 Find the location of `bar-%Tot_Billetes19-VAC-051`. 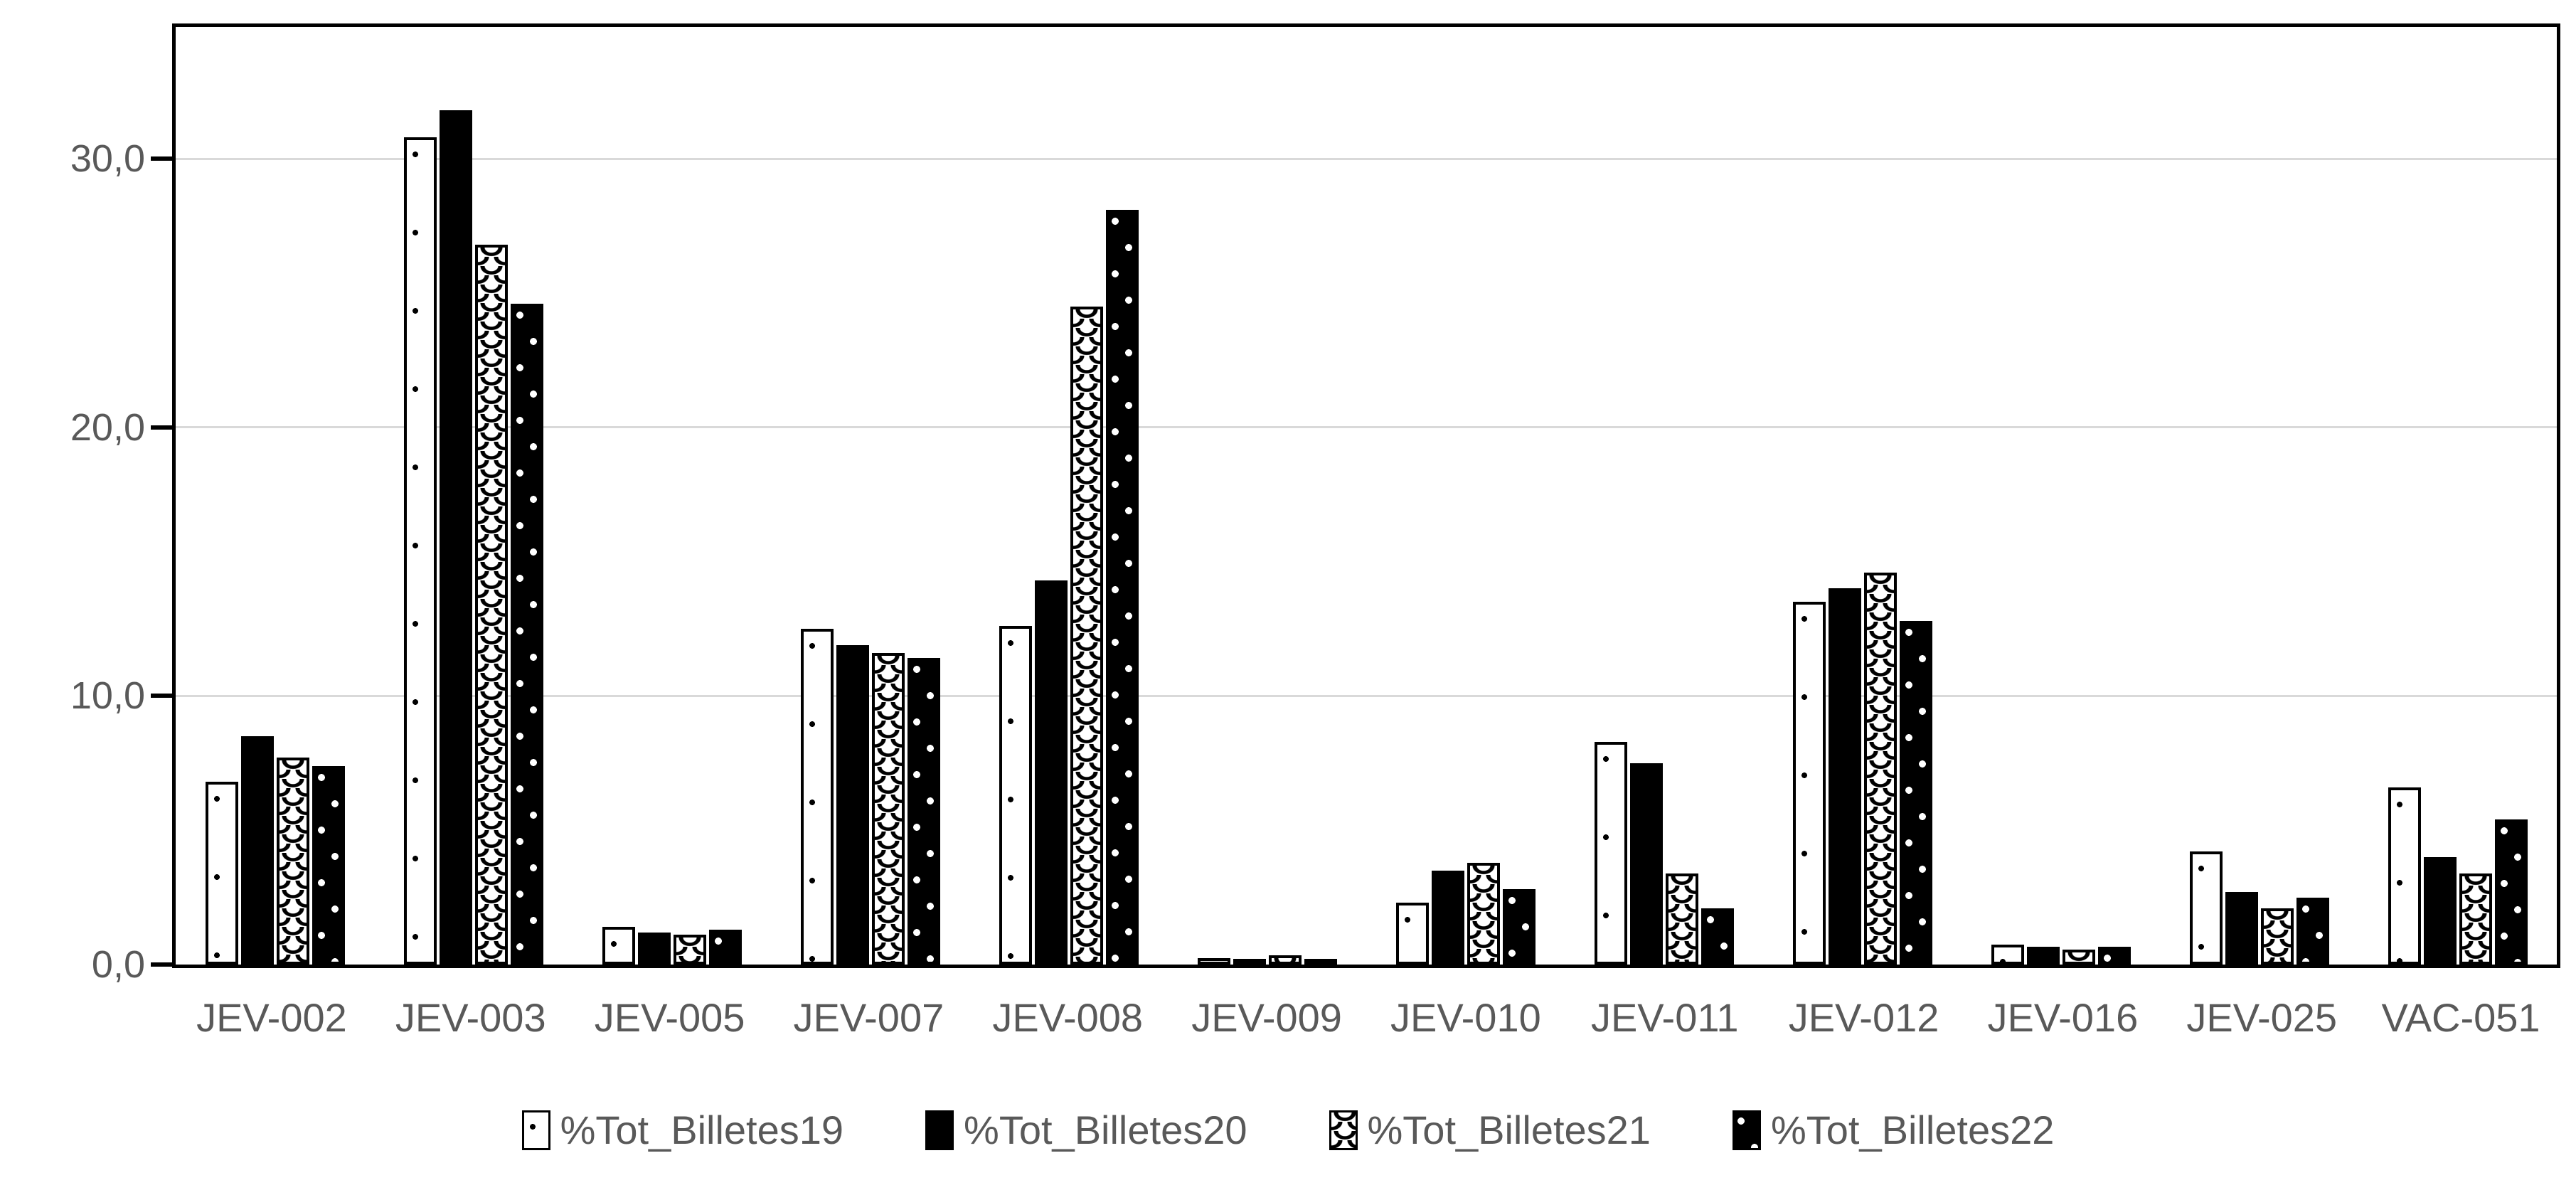

bar-%Tot_Billetes19-VAC-051 is located at coordinates (2404, 876).